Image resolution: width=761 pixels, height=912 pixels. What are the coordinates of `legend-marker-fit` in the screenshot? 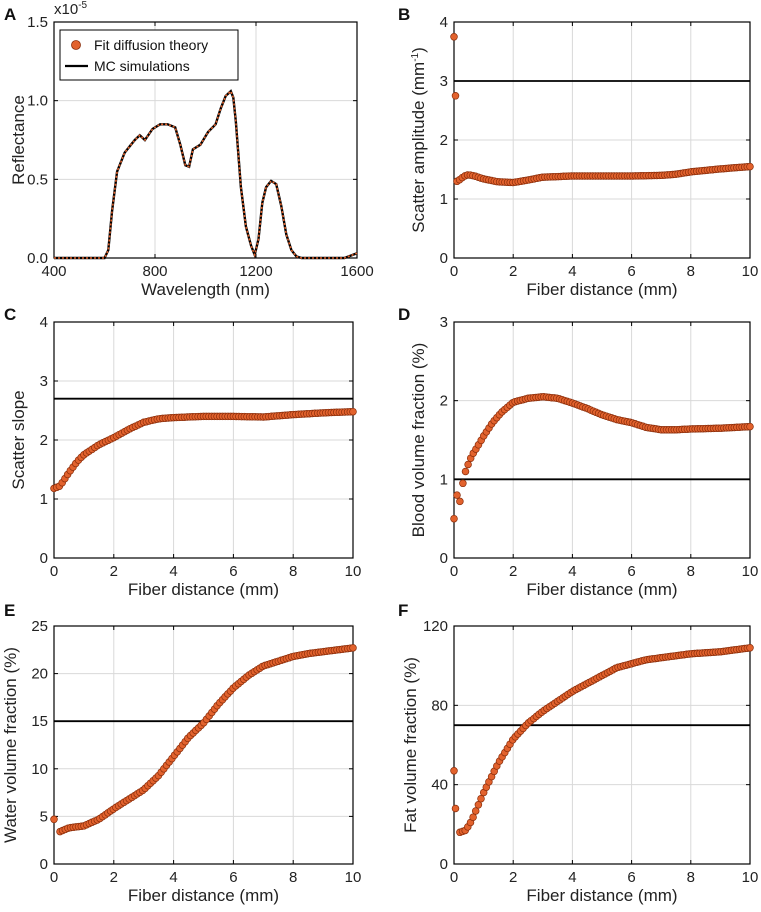 It's located at (76, 45).